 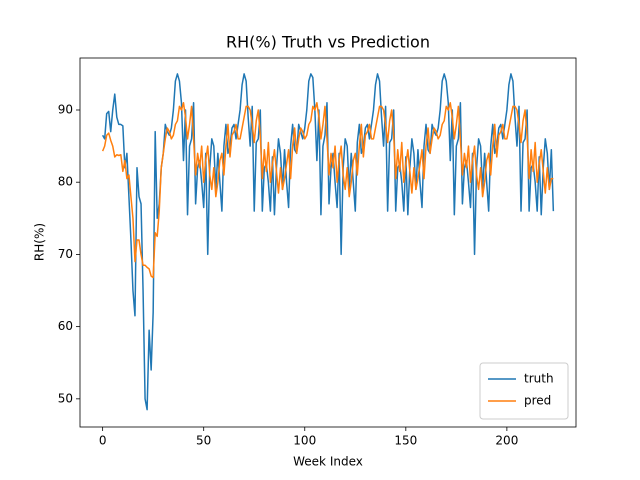 What do you see at coordinates (405, 441) in the screenshot?
I see `x-tick-label: 150` at bounding box center [405, 441].